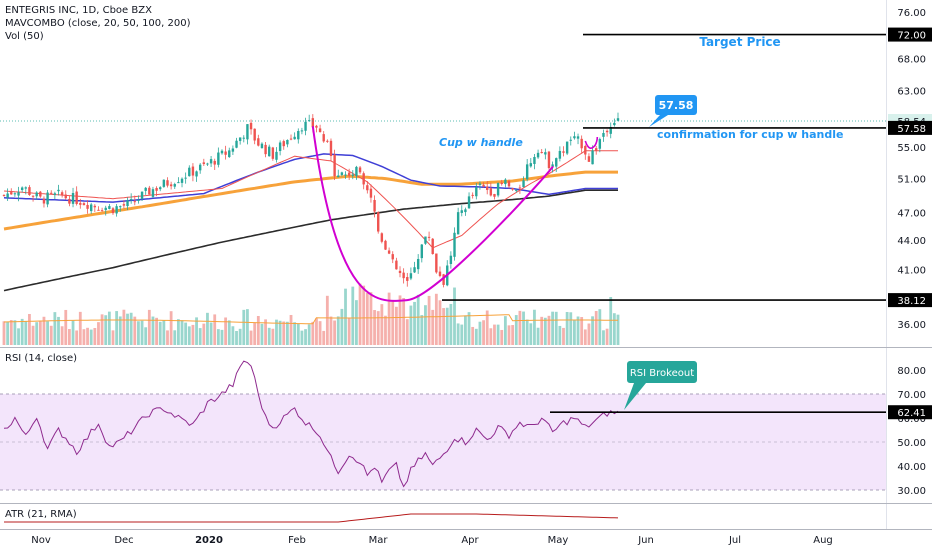  What do you see at coordinates (911, 129) in the screenshot?
I see `price-label-confirmation: 57.58` at bounding box center [911, 129].